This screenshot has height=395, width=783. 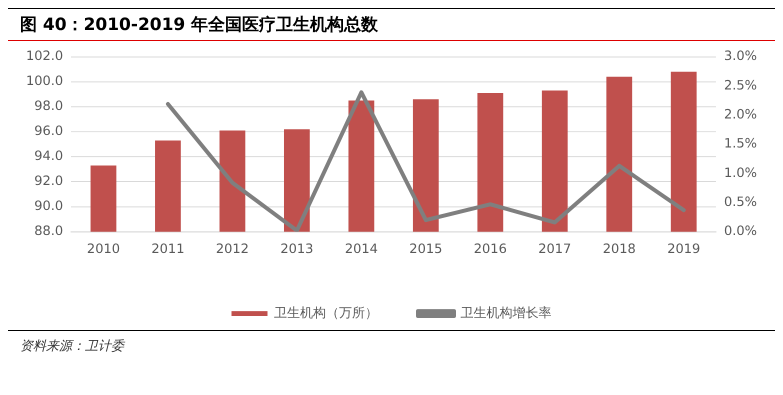 I want to click on text: 资料来源：卫计委, so click(x=72, y=347).